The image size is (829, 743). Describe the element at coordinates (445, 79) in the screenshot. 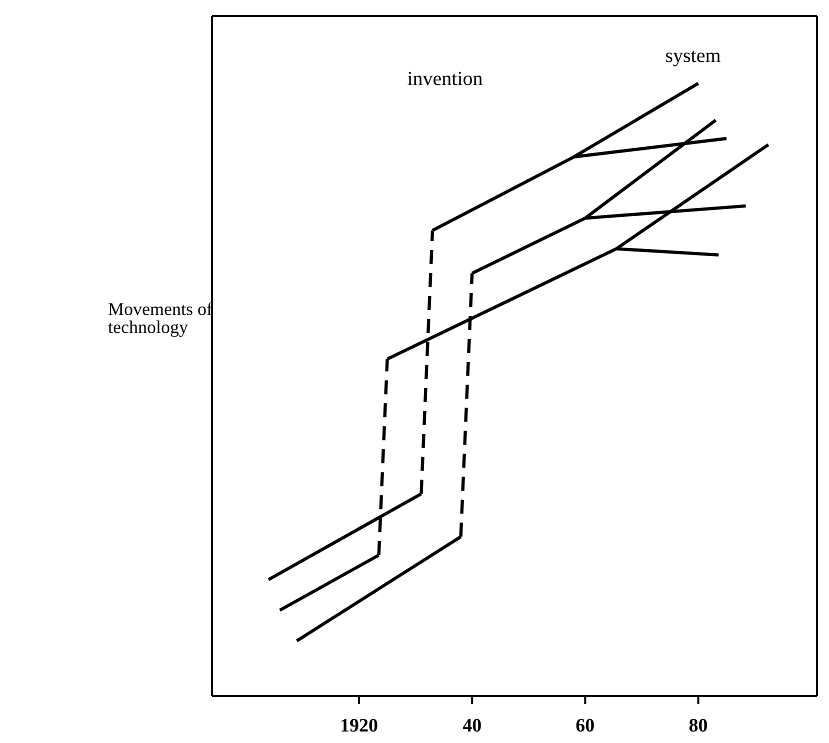

I see `annotation: invention` at that location.